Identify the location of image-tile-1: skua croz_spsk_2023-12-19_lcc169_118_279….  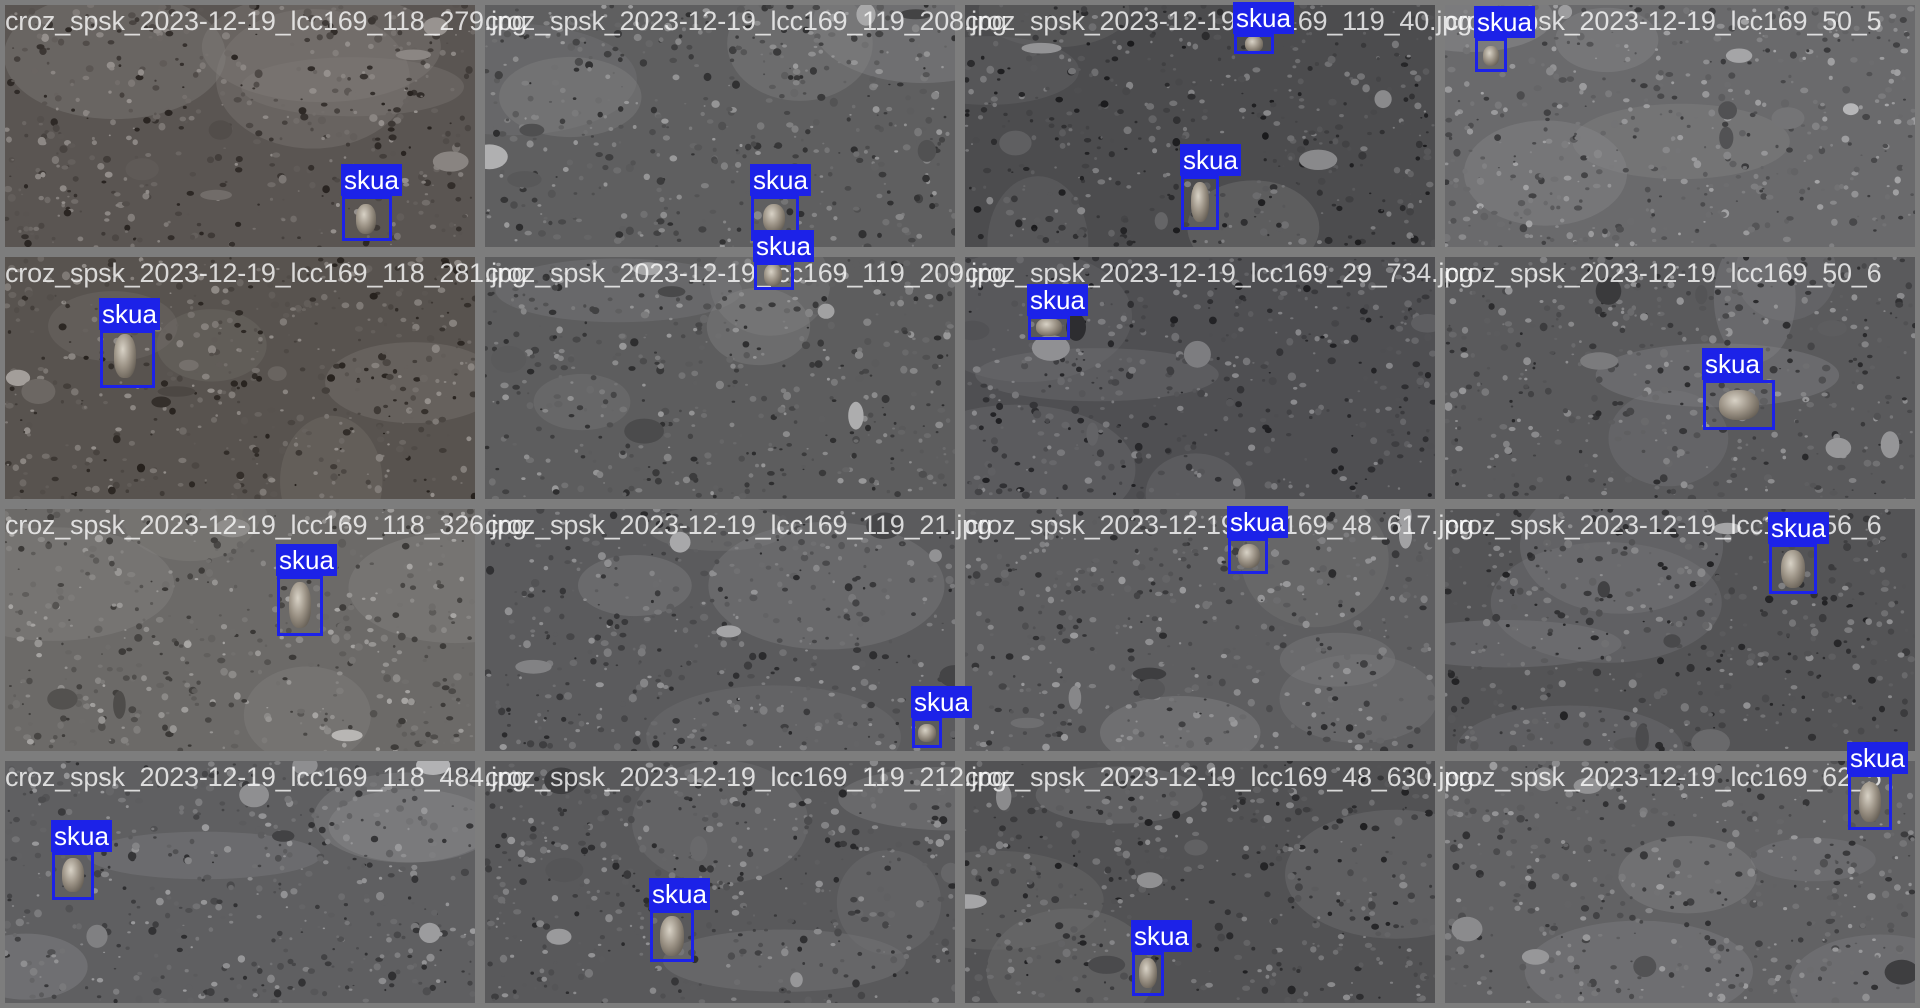
(263, 126).